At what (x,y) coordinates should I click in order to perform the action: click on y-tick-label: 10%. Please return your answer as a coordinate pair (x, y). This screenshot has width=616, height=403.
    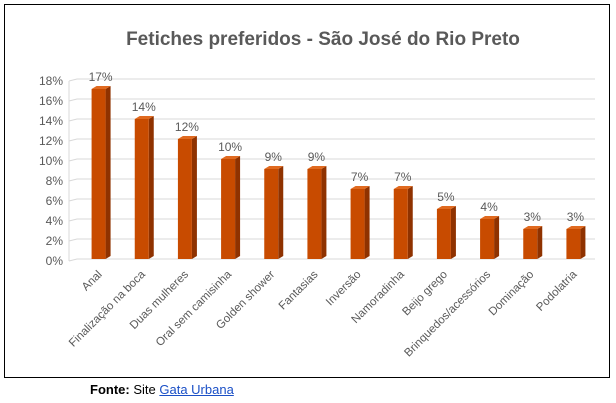
    Looking at the image, I should click on (51, 161).